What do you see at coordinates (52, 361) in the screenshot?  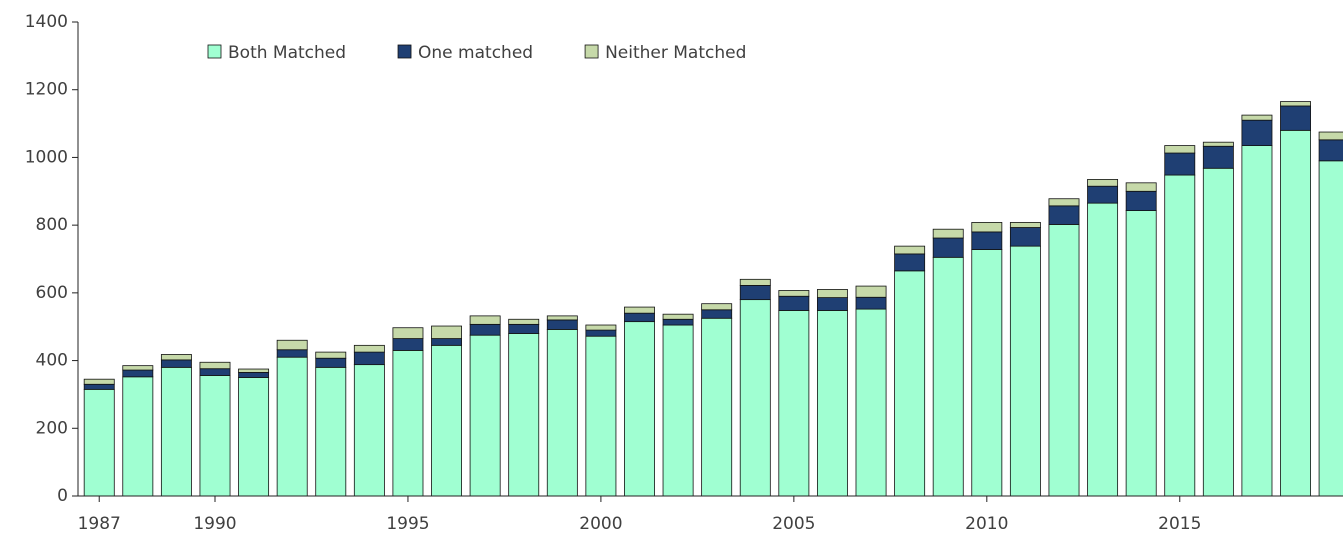 I see `y-tick-label: 400` at bounding box center [52, 361].